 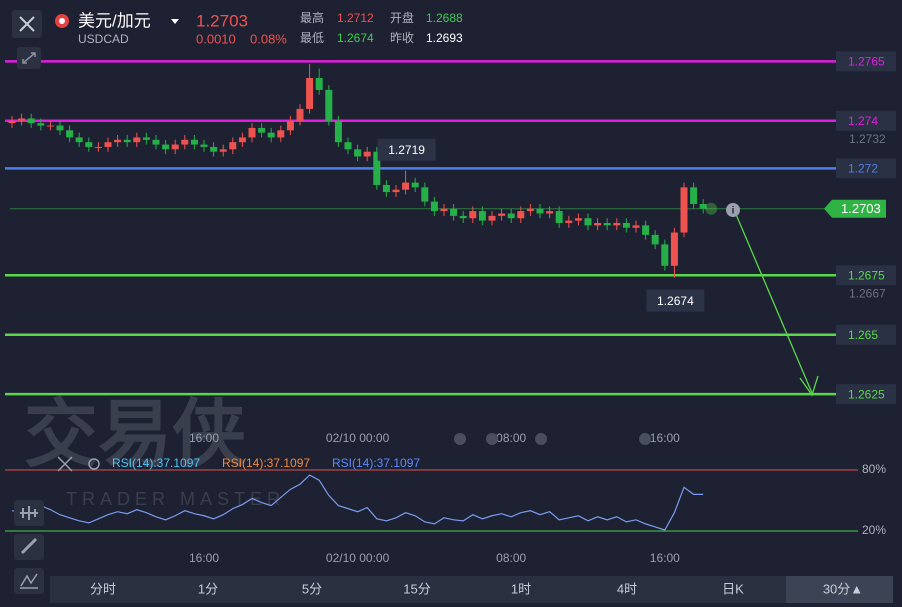 I want to click on symbol: 美元/加元, so click(x=114, y=20).